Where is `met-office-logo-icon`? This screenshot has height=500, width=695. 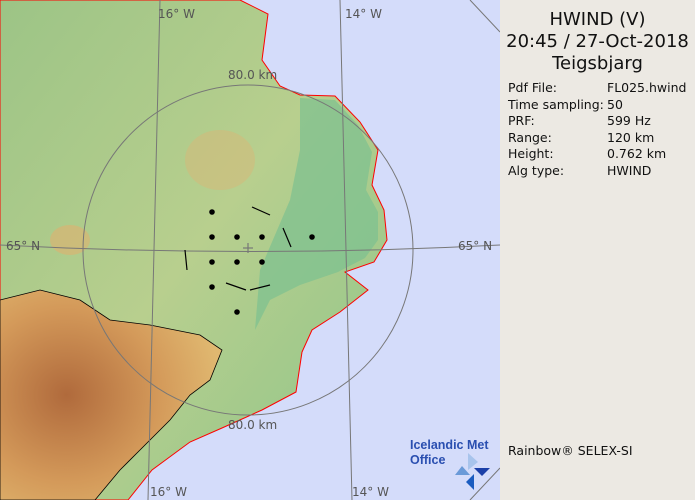 met-office-logo-icon is located at coordinates (472, 471).